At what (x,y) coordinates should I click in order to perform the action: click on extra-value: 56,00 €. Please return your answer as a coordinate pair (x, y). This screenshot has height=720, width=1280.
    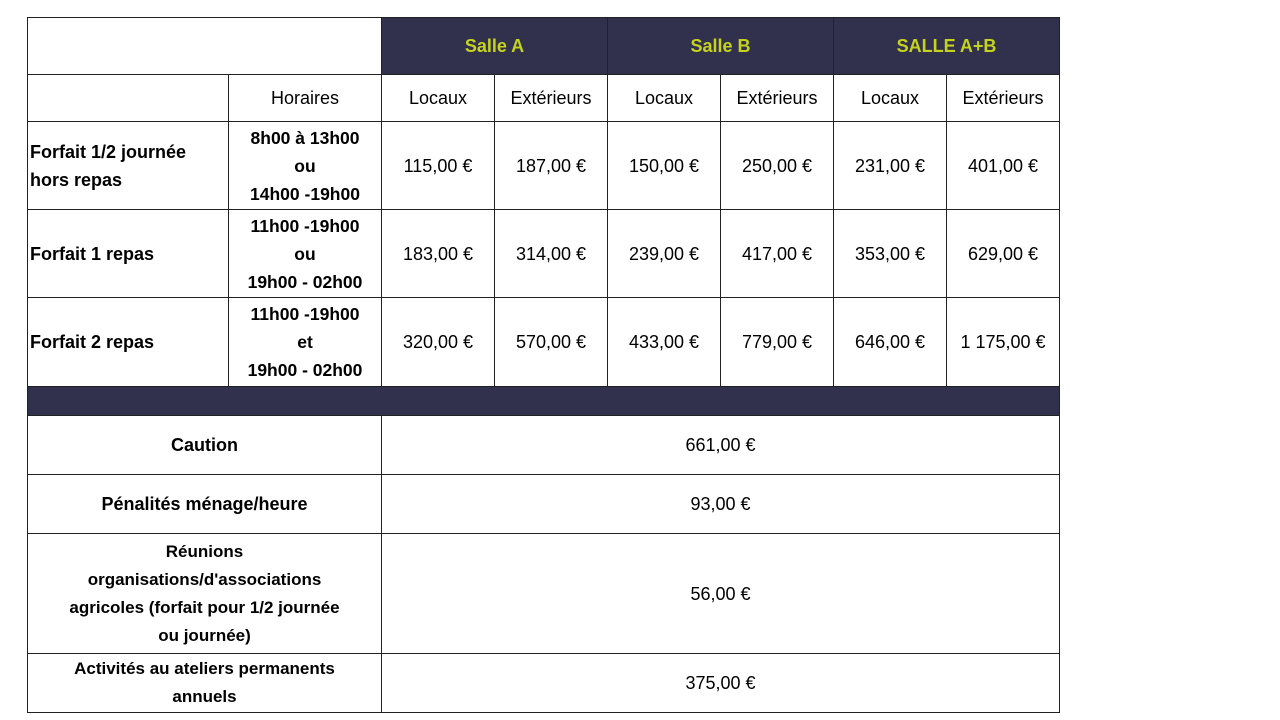
    Looking at the image, I should click on (720, 593).